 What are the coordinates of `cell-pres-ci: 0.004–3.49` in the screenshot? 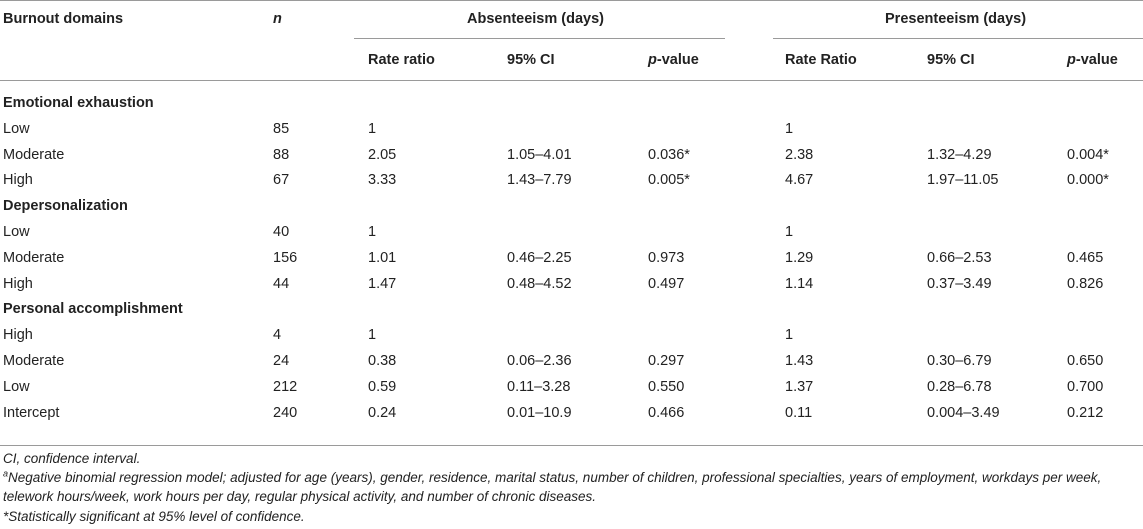 It's located at (963, 413).